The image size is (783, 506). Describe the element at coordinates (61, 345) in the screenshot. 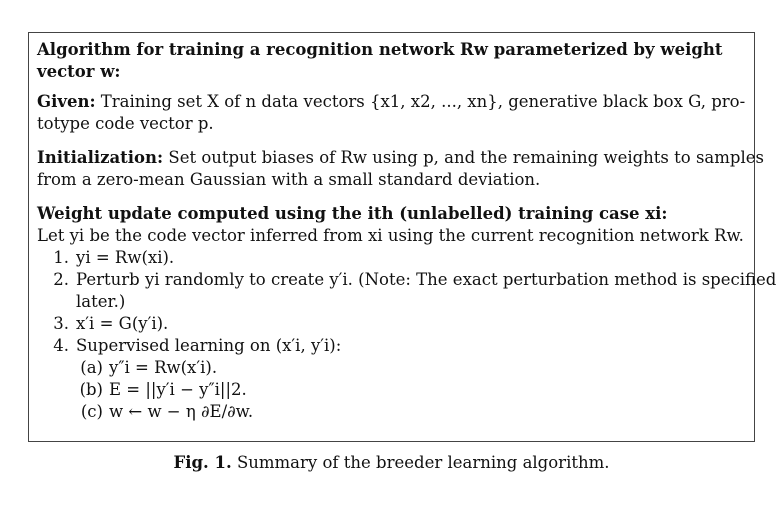

I see `step-number: 4.` at that location.